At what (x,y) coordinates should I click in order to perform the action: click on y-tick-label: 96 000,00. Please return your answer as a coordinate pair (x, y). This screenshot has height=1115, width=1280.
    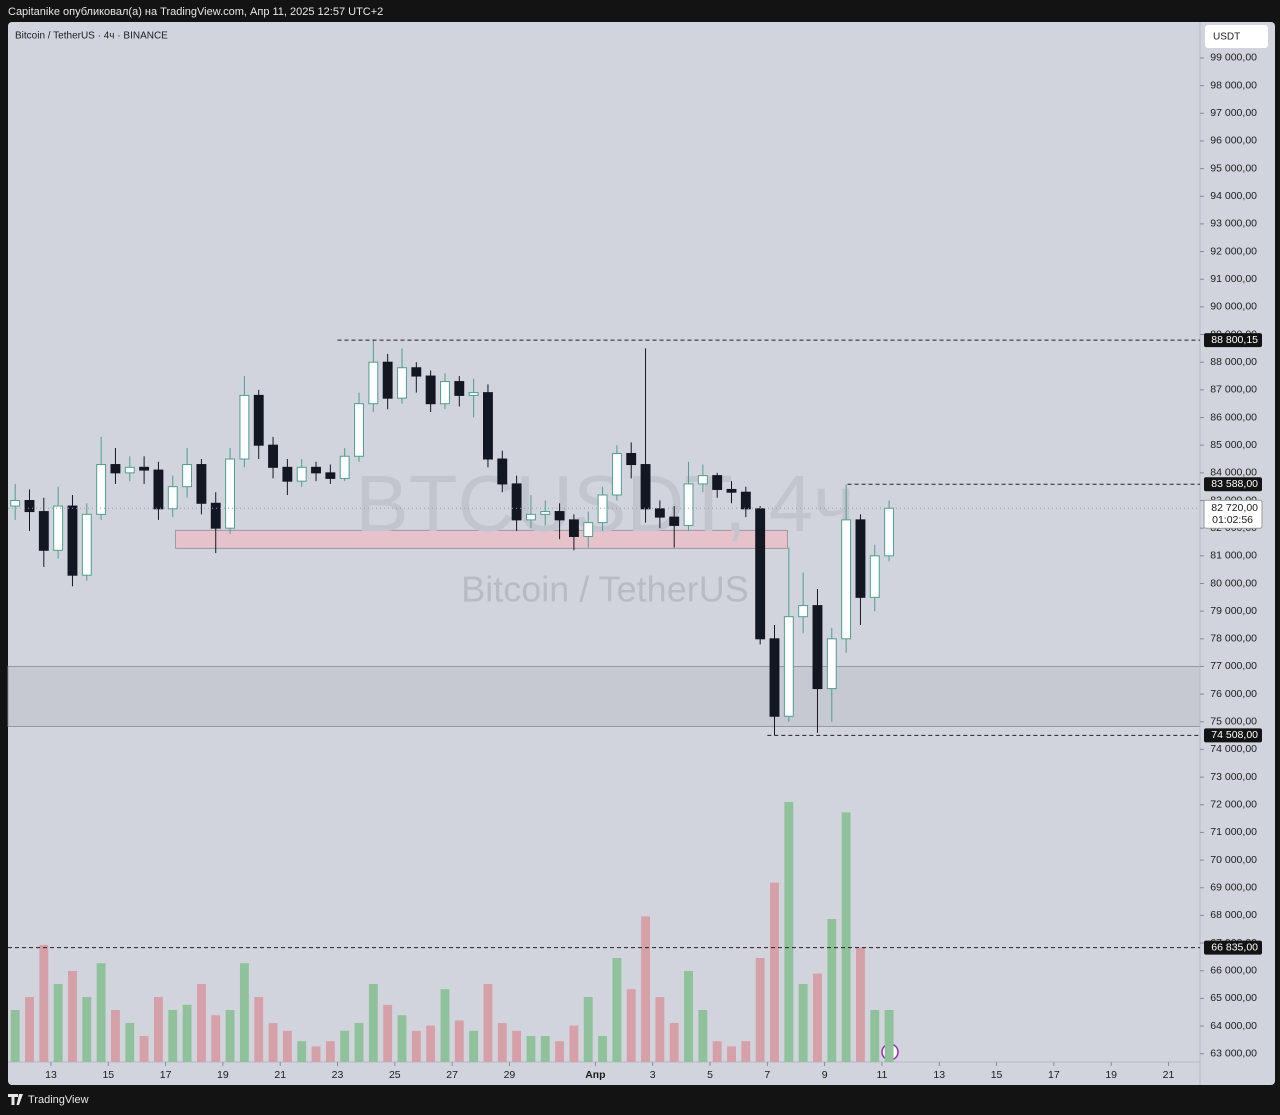
    Looking at the image, I should click on (1233, 141).